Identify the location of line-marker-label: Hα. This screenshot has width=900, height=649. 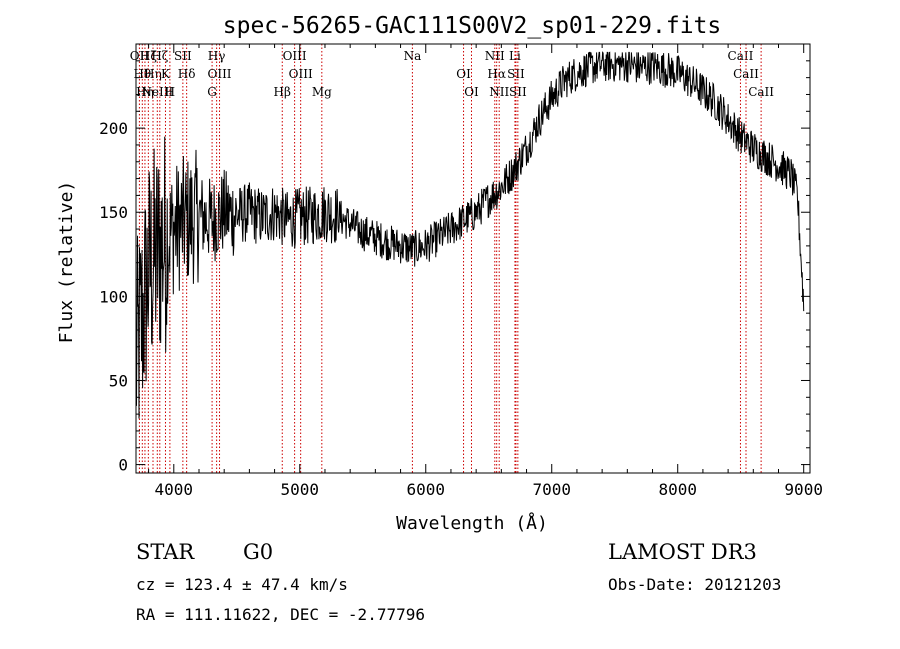
(496, 74).